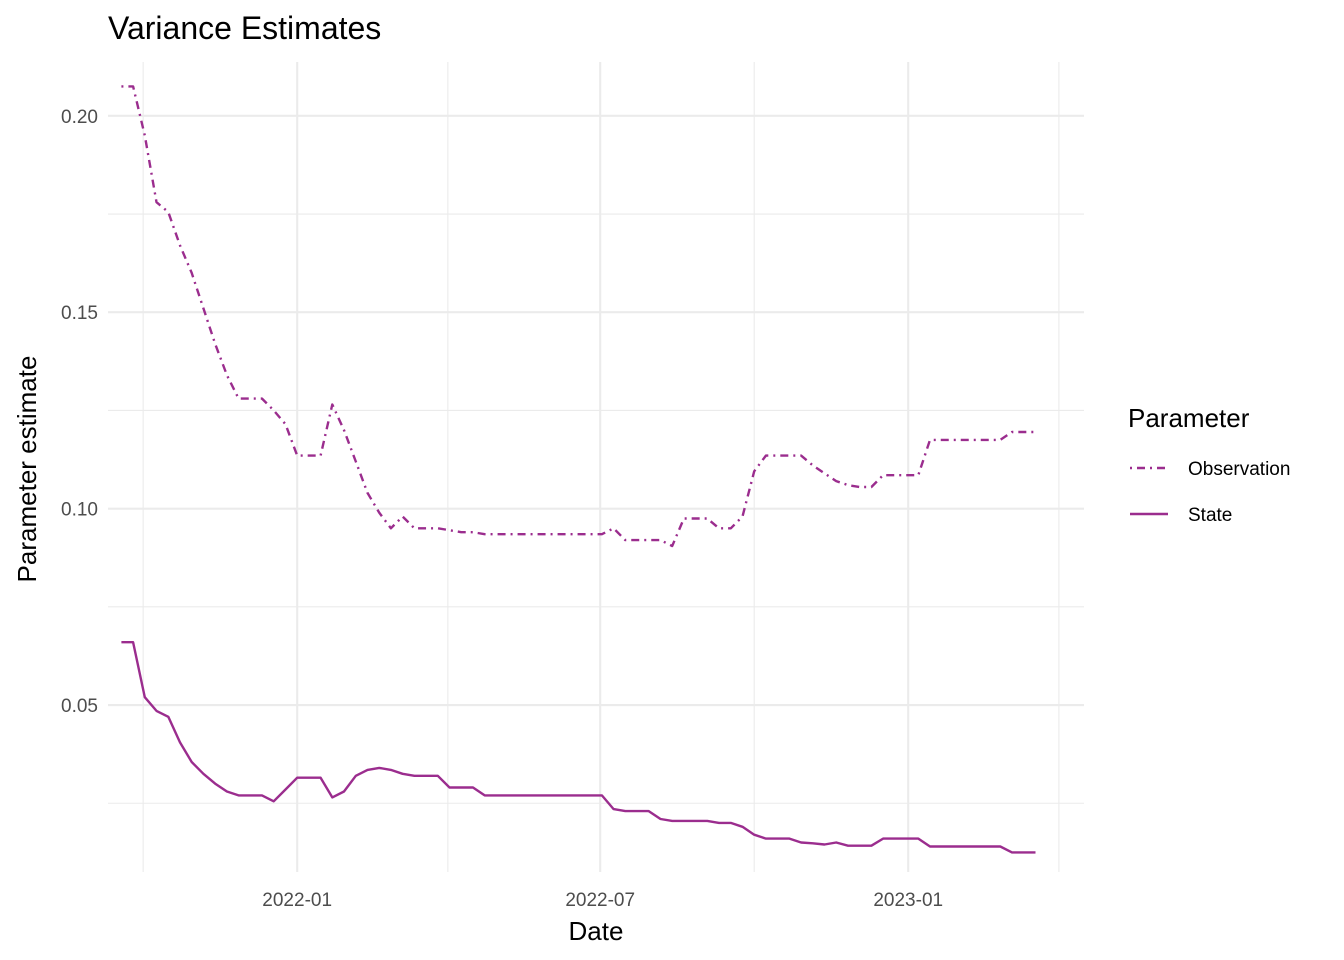 The height and width of the screenshot is (960, 1344). I want to click on y-tick-label: 0.20, so click(79, 117).